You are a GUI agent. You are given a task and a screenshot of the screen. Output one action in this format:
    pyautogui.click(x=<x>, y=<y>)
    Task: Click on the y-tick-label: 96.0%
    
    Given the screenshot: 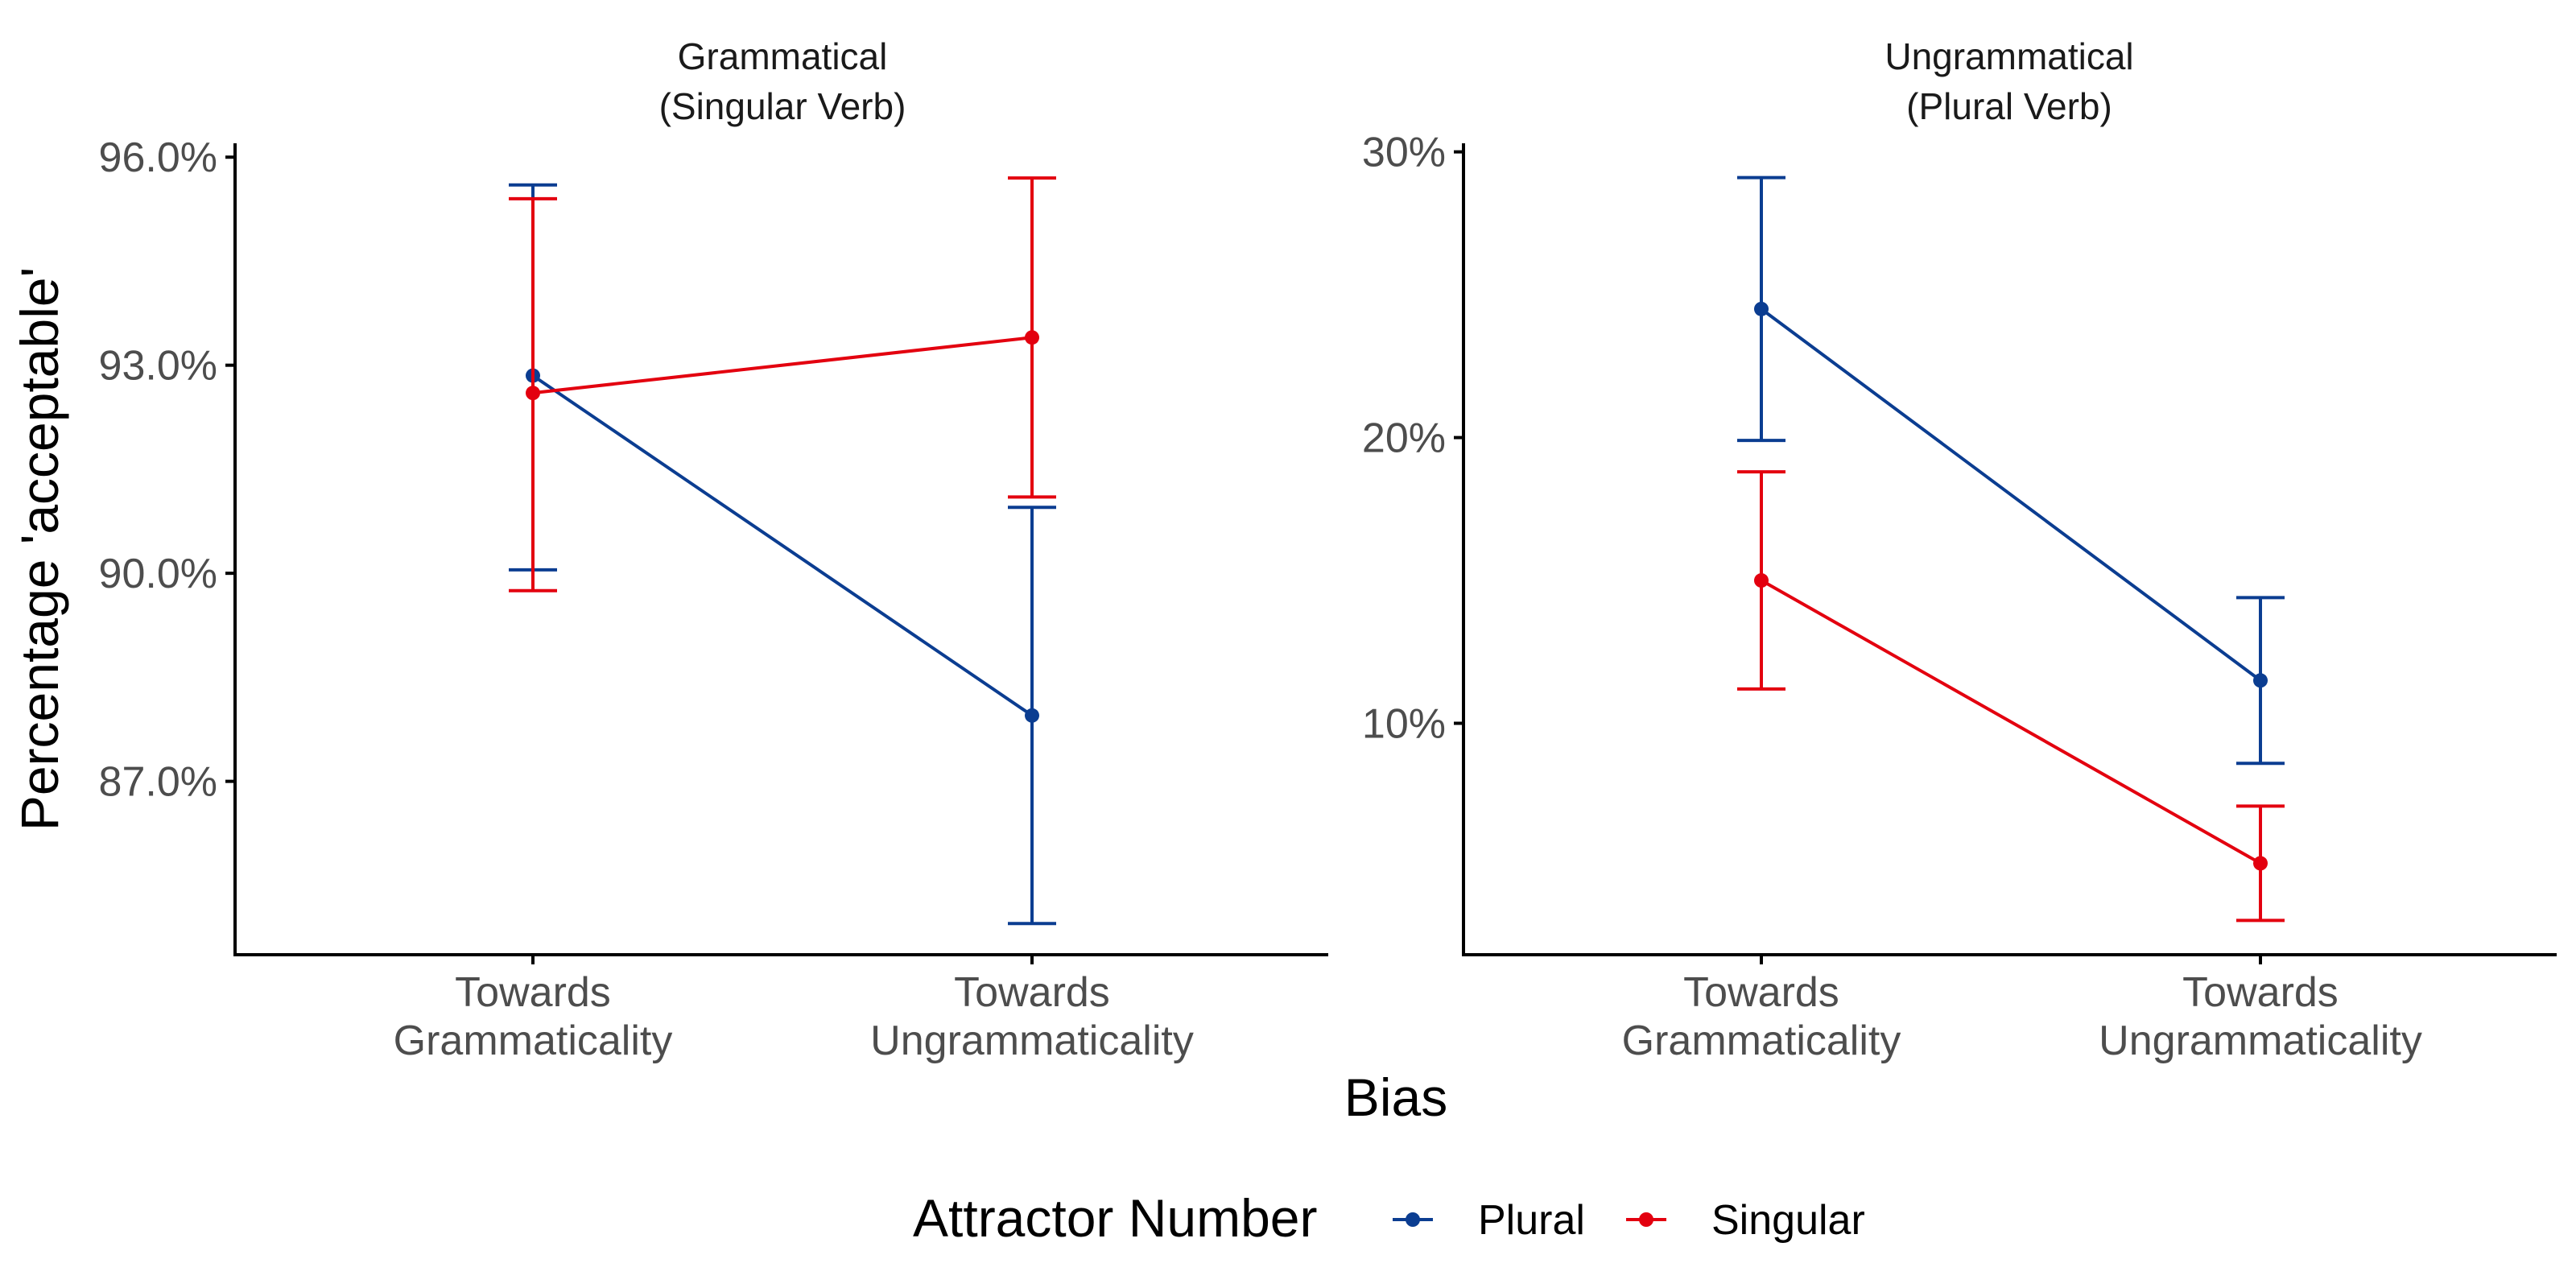 What is the action you would take?
    pyautogui.click(x=158, y=157)
    